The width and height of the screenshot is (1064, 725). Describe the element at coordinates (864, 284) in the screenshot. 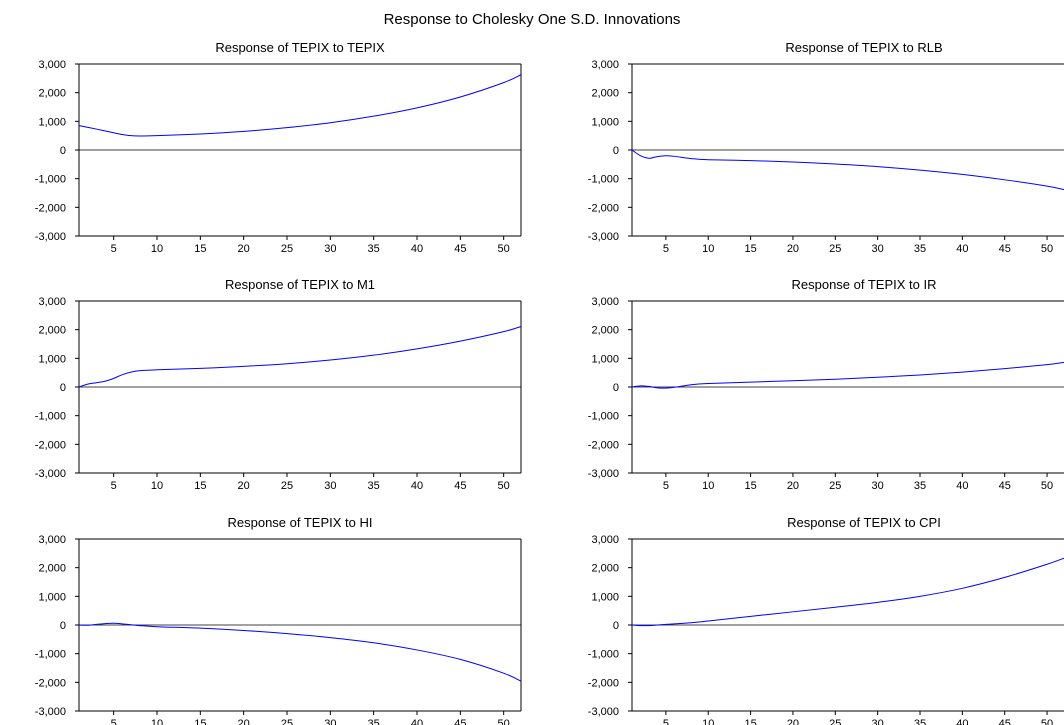

I see `panel-title: Response of TEPIX to IR` at that location.